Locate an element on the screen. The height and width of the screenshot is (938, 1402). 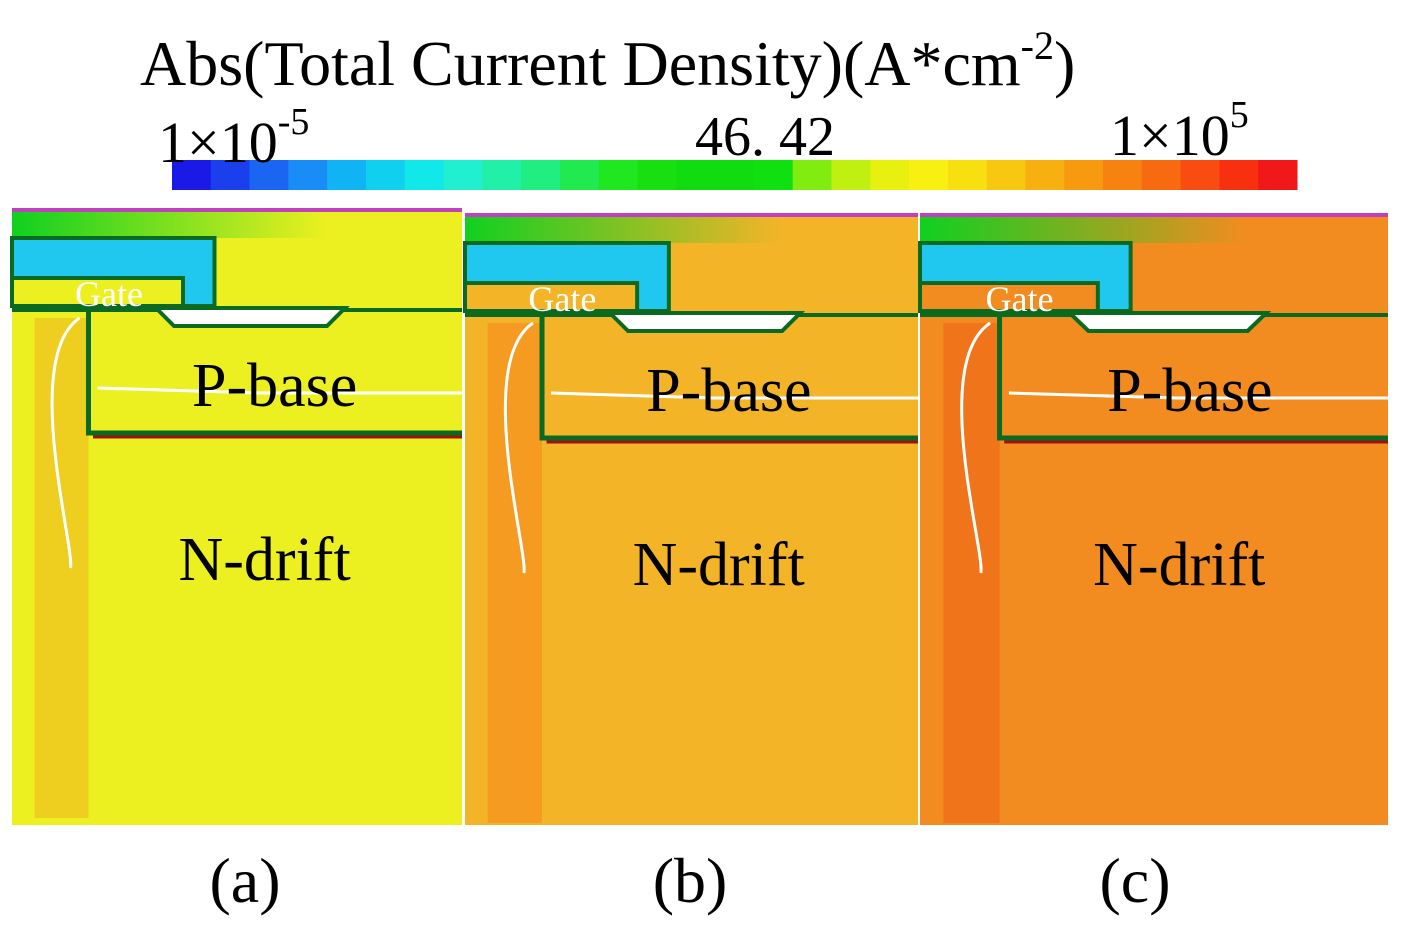
title: Abs(Total Current Density)(A*cm-2) is located at coordinates (607, 61).